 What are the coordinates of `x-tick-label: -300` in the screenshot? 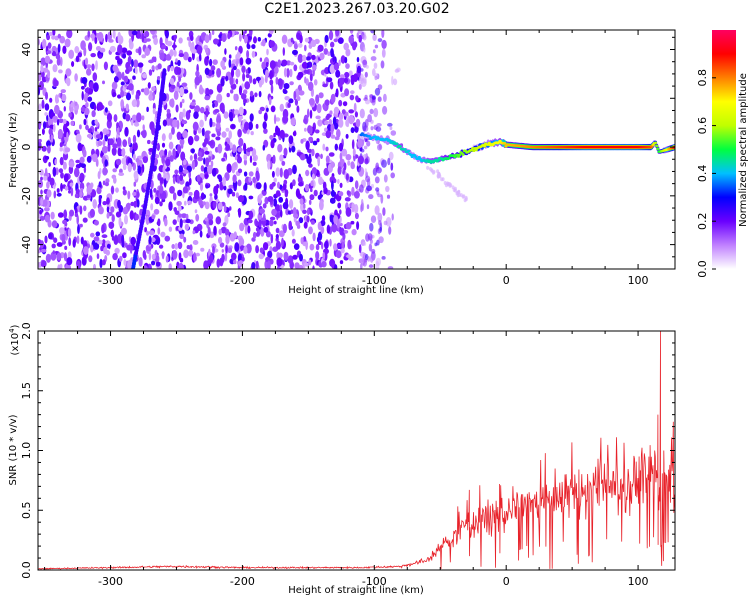 It's located at (110, 581).